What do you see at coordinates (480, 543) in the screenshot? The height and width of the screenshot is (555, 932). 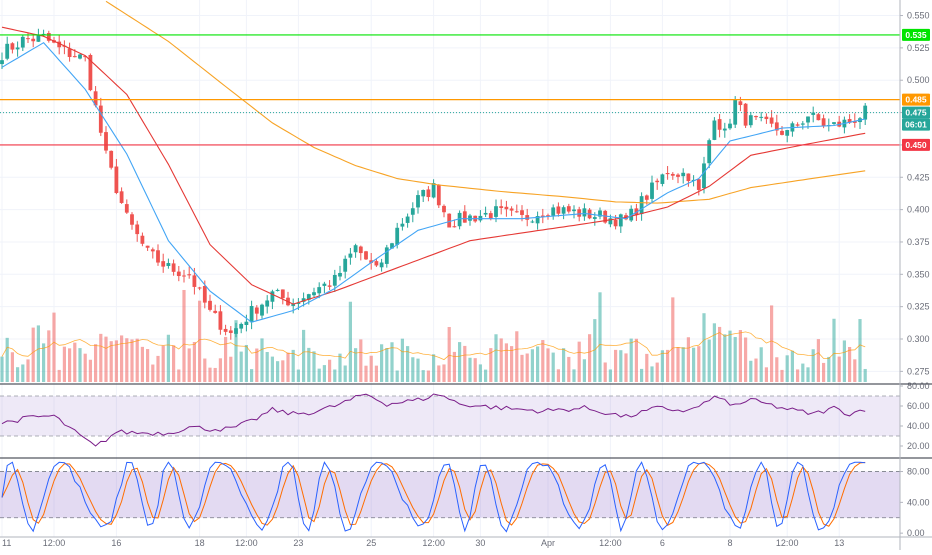 I see `time-tick-label: 30` at bounding box center [480, 543].